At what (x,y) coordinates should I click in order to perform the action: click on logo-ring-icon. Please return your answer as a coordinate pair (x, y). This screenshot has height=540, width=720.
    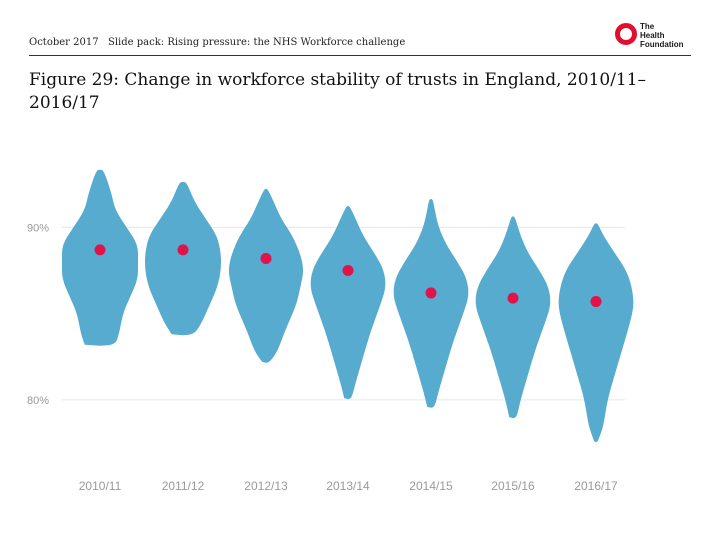
    Looking at the image, I should click on (626, 34).